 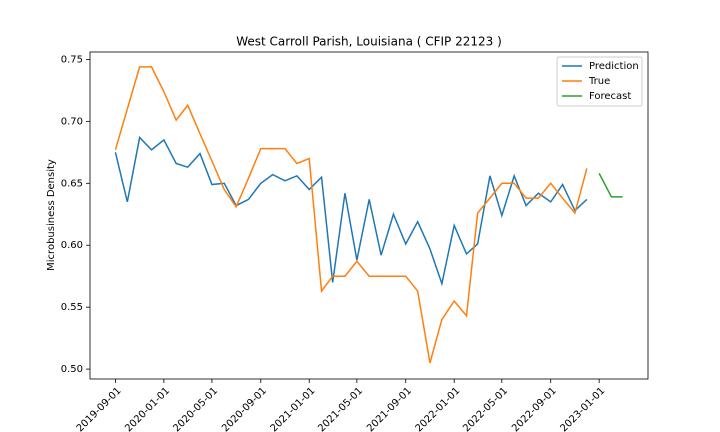 I want to click on x-tick-label: 2021-01-01, so click(x=293, y=408).